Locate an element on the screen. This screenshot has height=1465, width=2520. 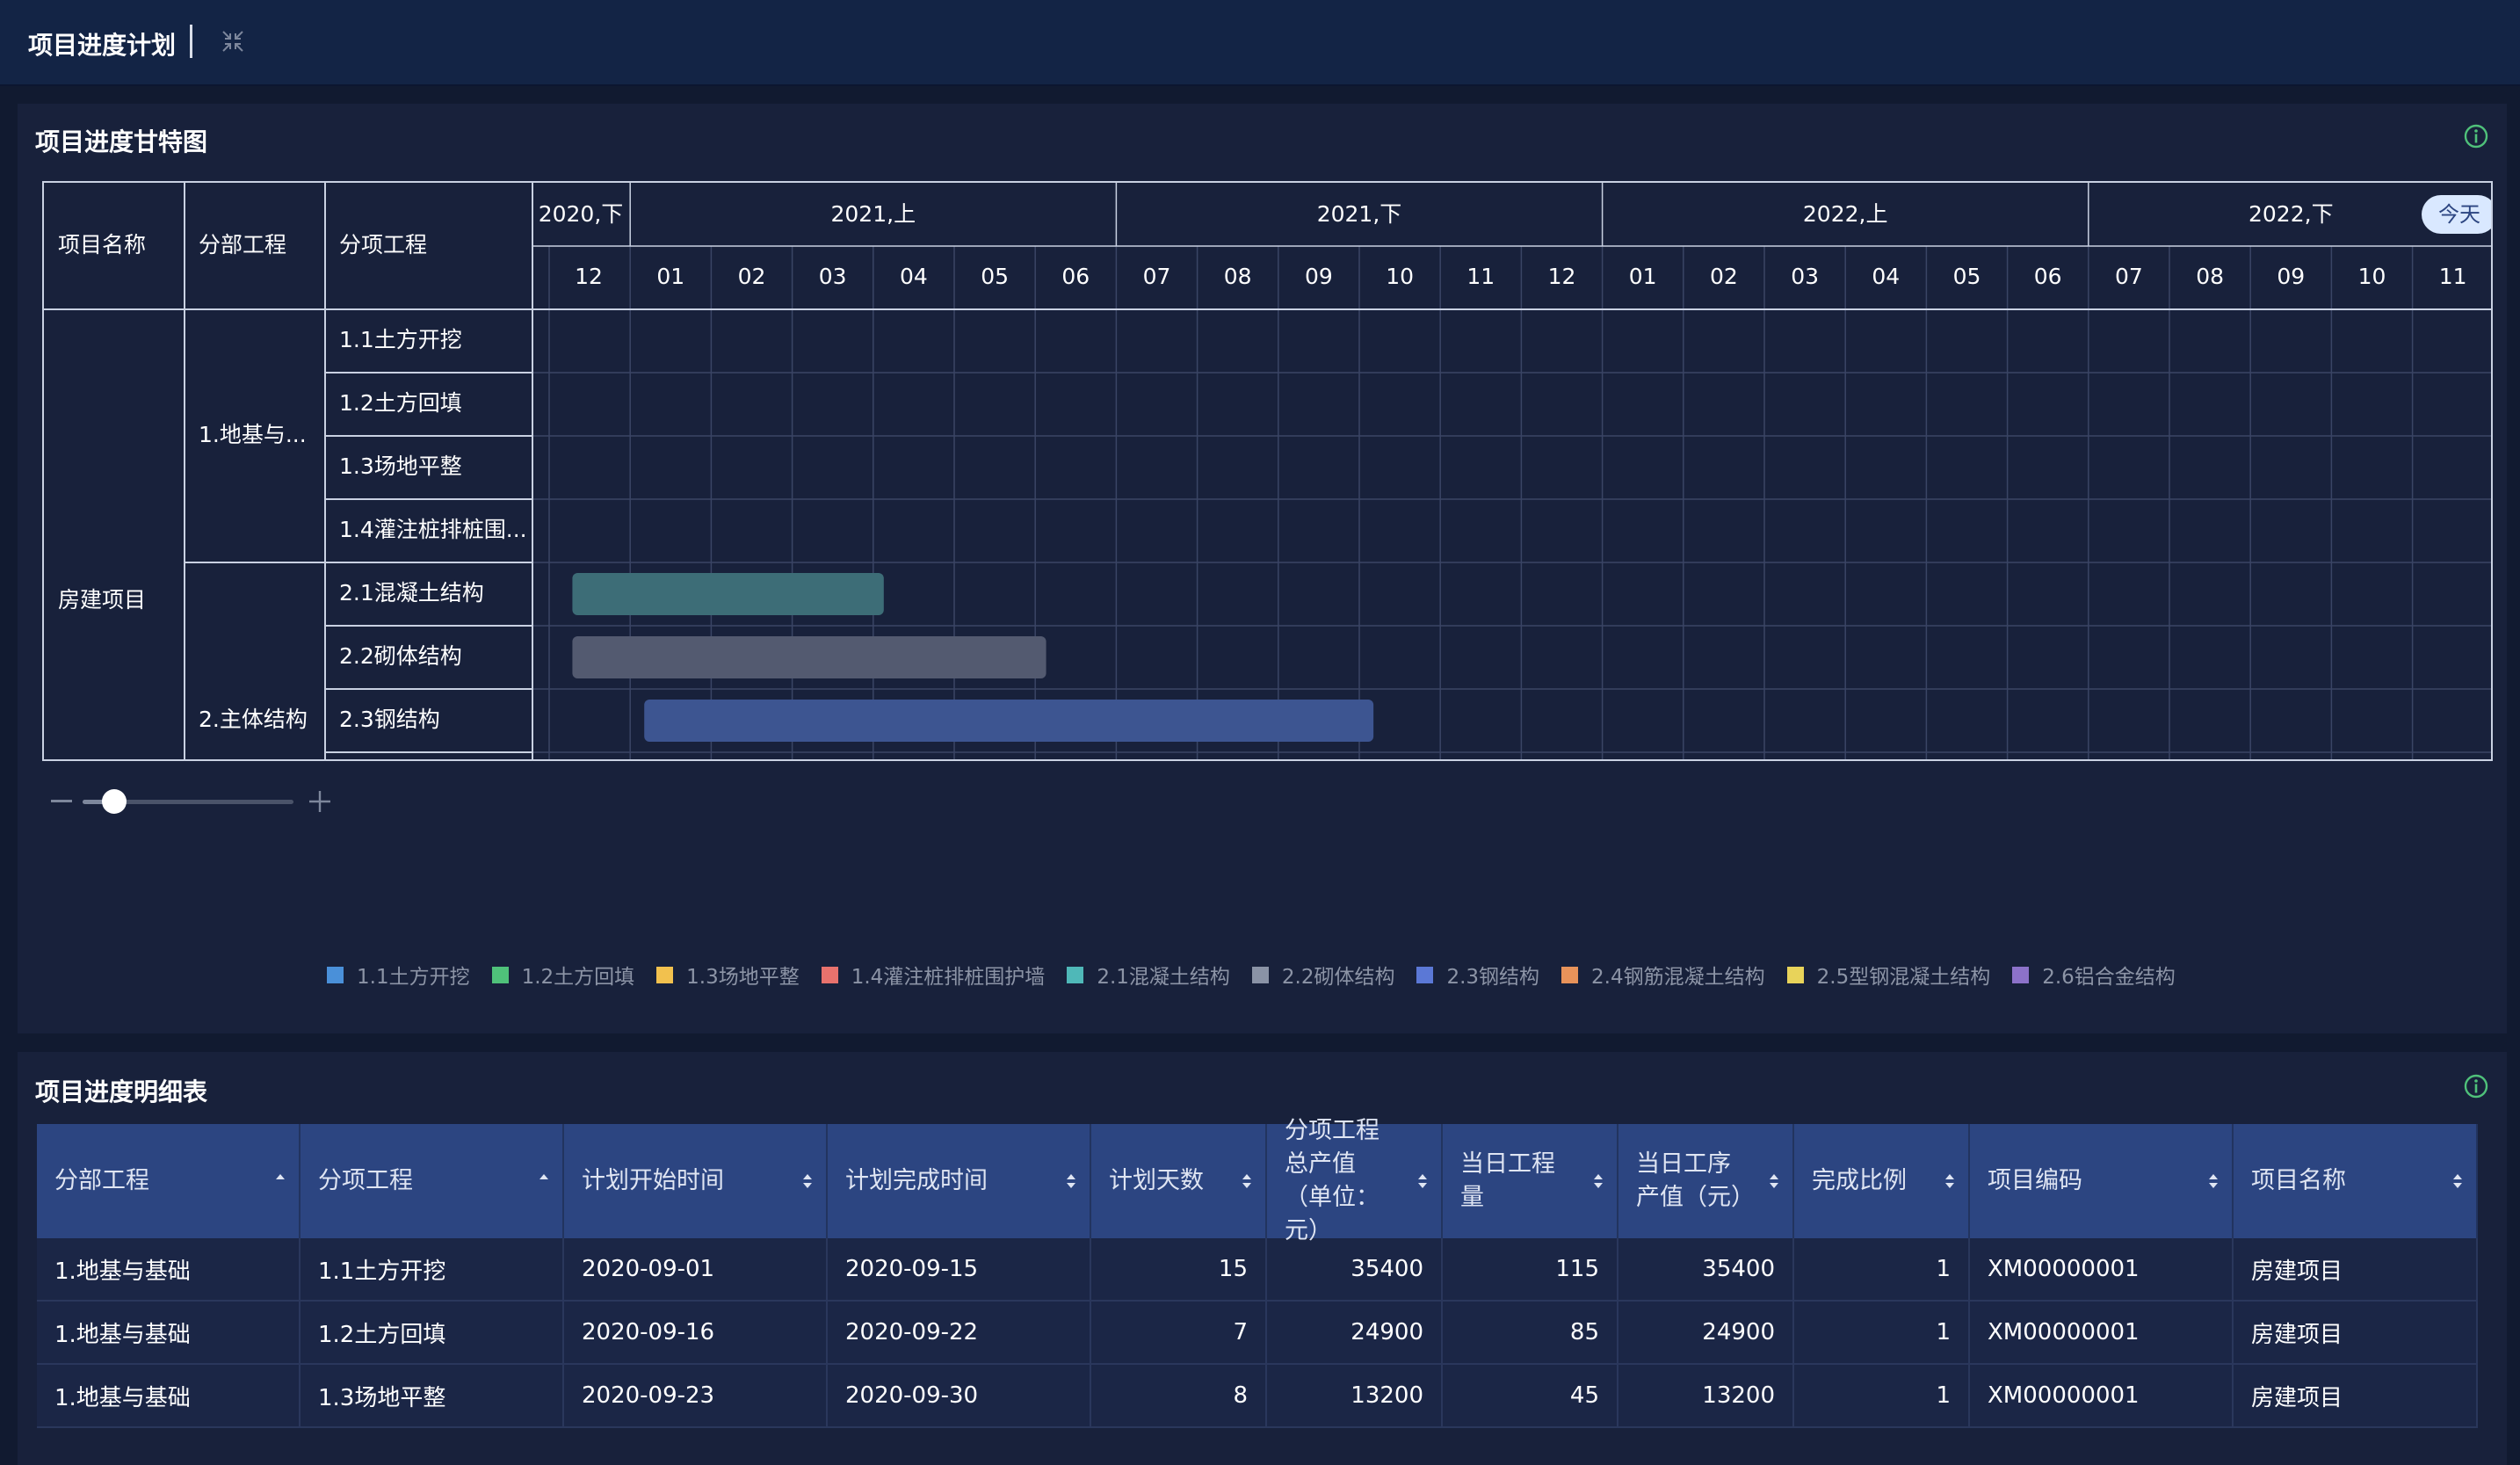
table-cell: 1 is located at coordinates (1882, 1332).